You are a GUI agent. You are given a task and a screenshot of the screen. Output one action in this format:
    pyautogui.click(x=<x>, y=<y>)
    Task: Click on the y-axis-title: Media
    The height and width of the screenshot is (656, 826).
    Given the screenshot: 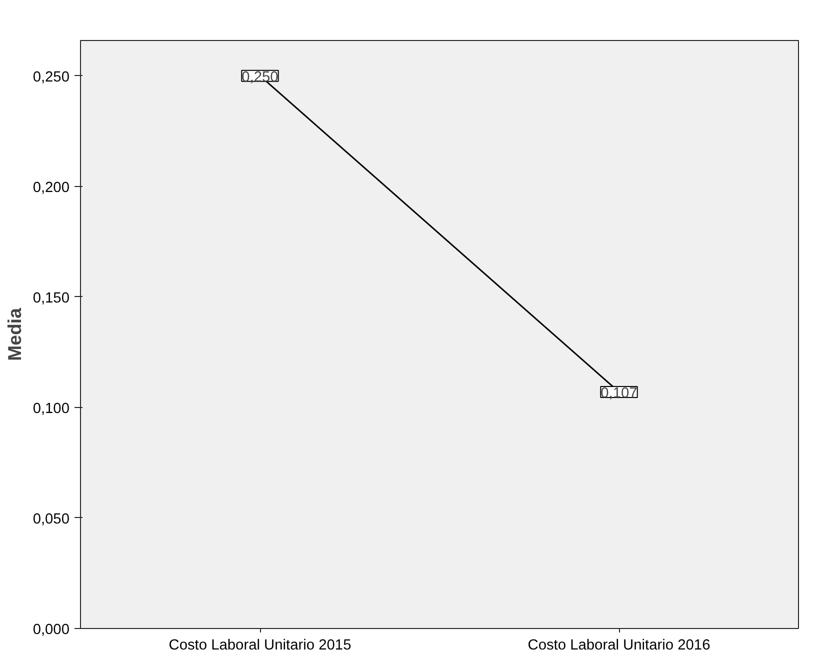 What is the action you would take?
    pyautogui.click(x=14, y=334)
    